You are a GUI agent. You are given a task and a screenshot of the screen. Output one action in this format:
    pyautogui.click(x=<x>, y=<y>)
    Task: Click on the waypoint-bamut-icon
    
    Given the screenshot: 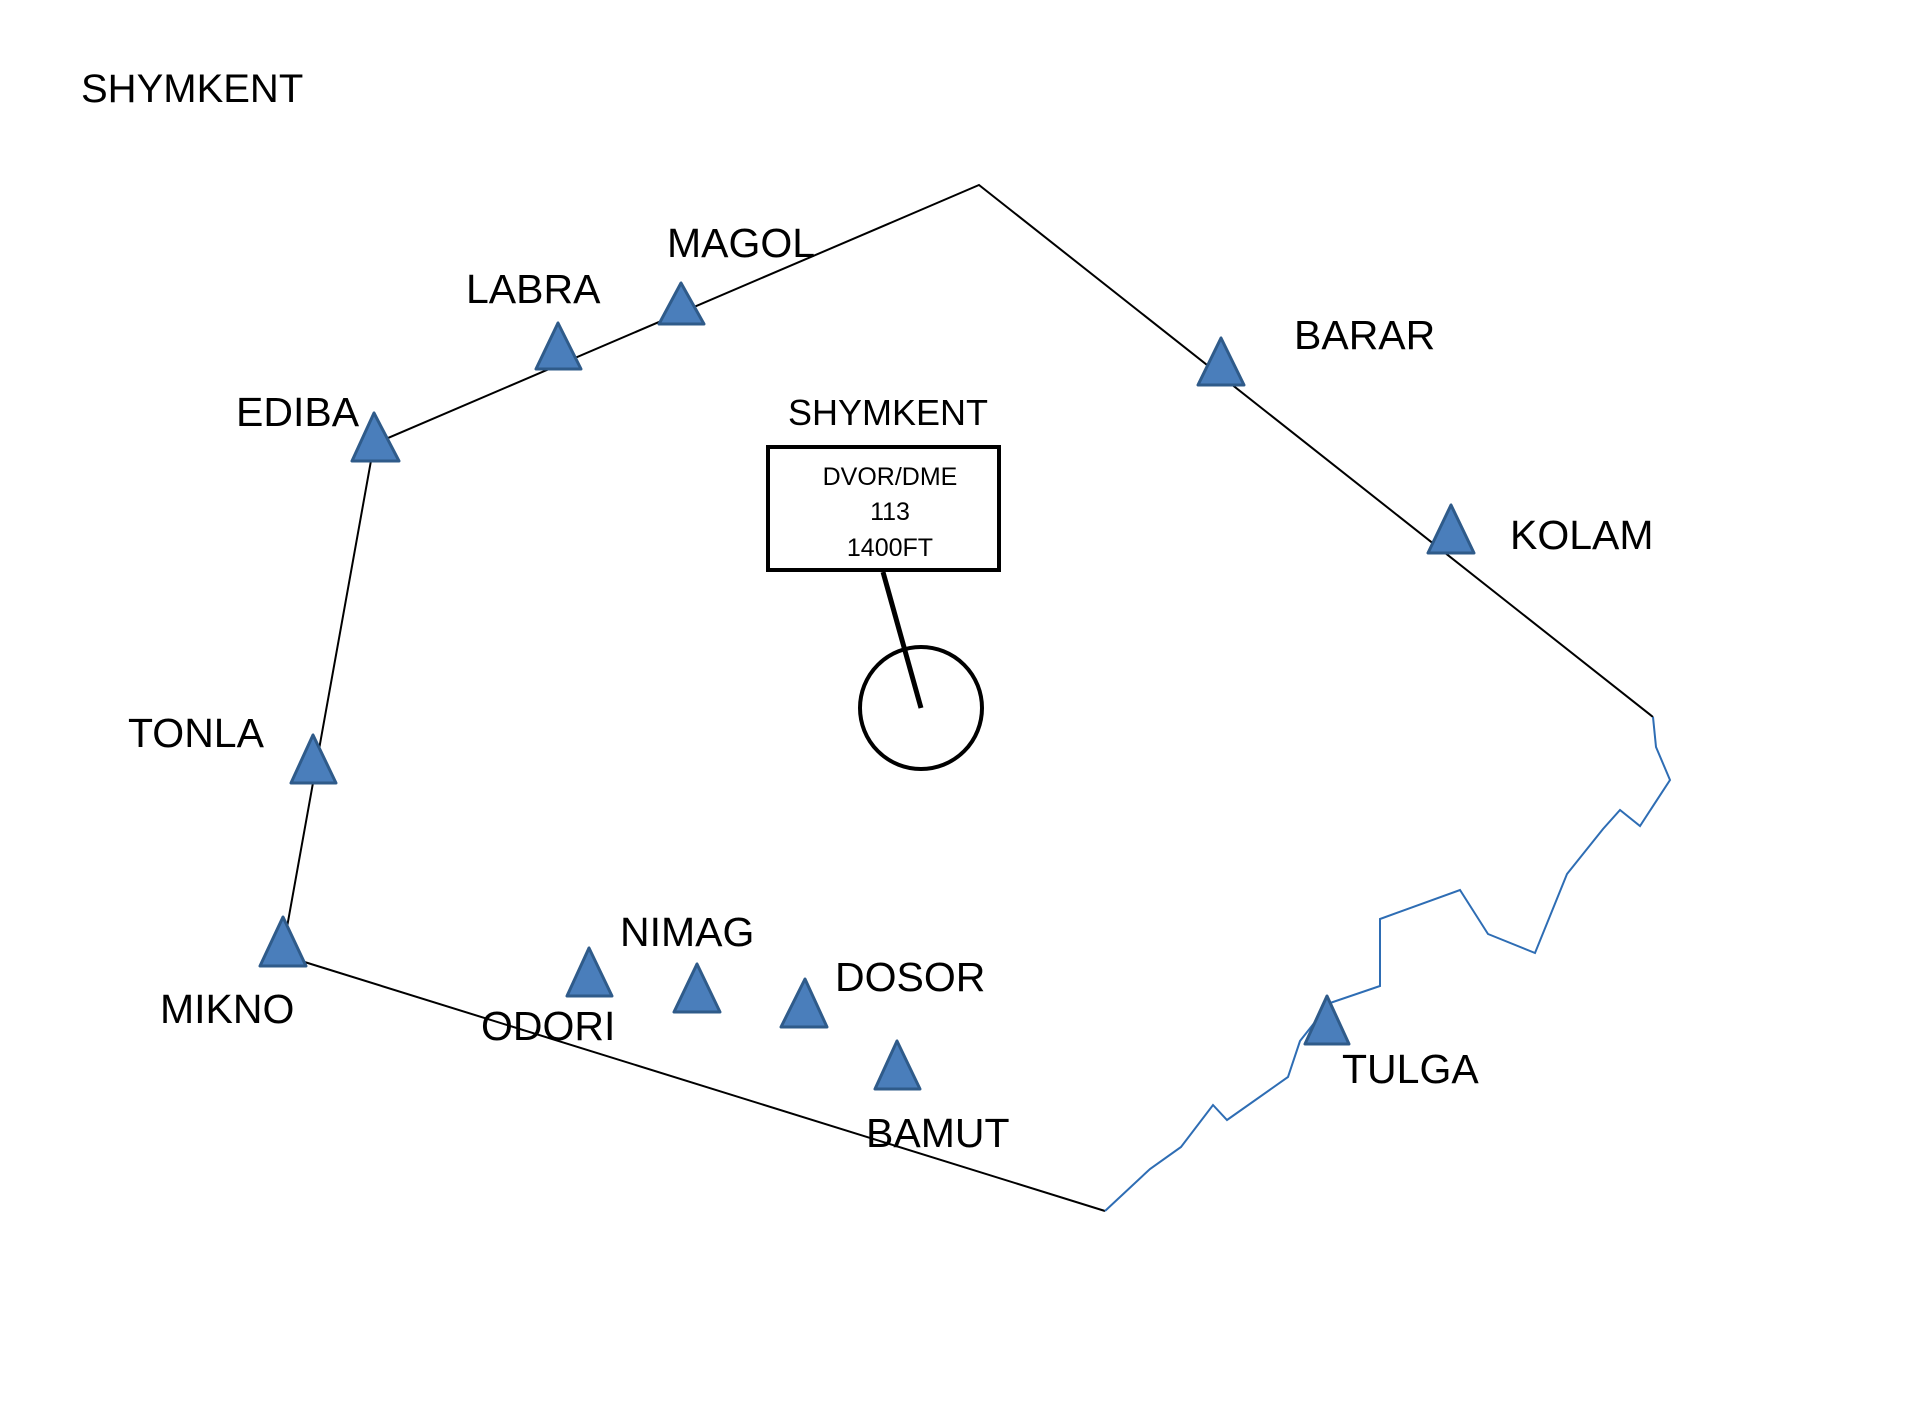 What is the action you would take?
    pyautogui.click(x=897, y=1065)
    